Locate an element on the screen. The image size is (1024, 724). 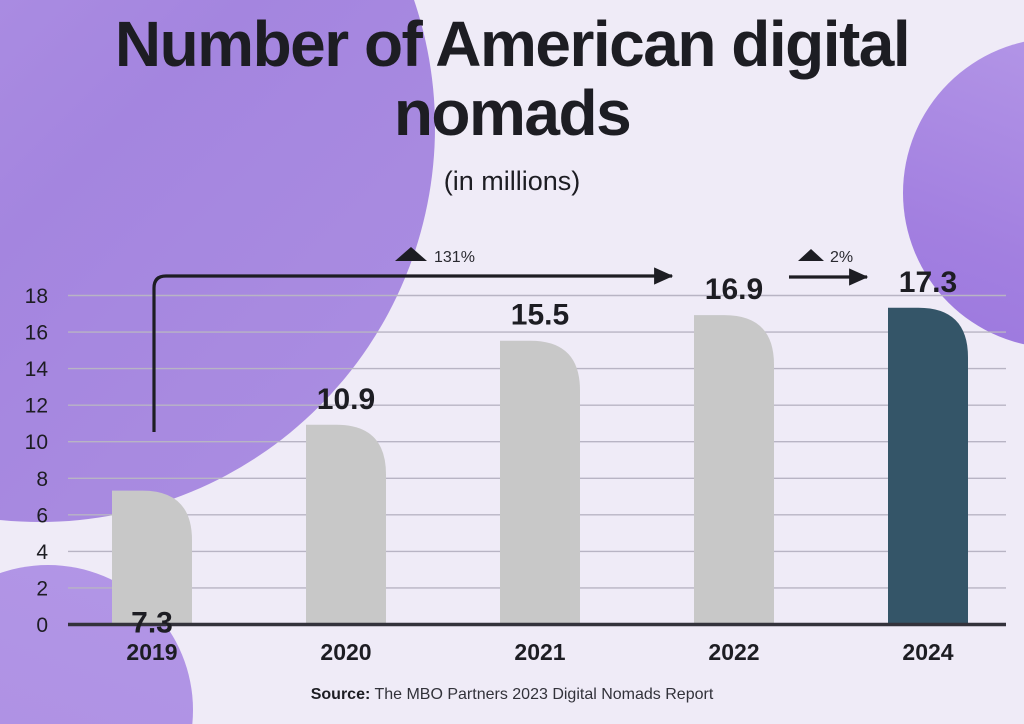
x-axis-tick-label: 2022 is located at coordinates (733, 652).